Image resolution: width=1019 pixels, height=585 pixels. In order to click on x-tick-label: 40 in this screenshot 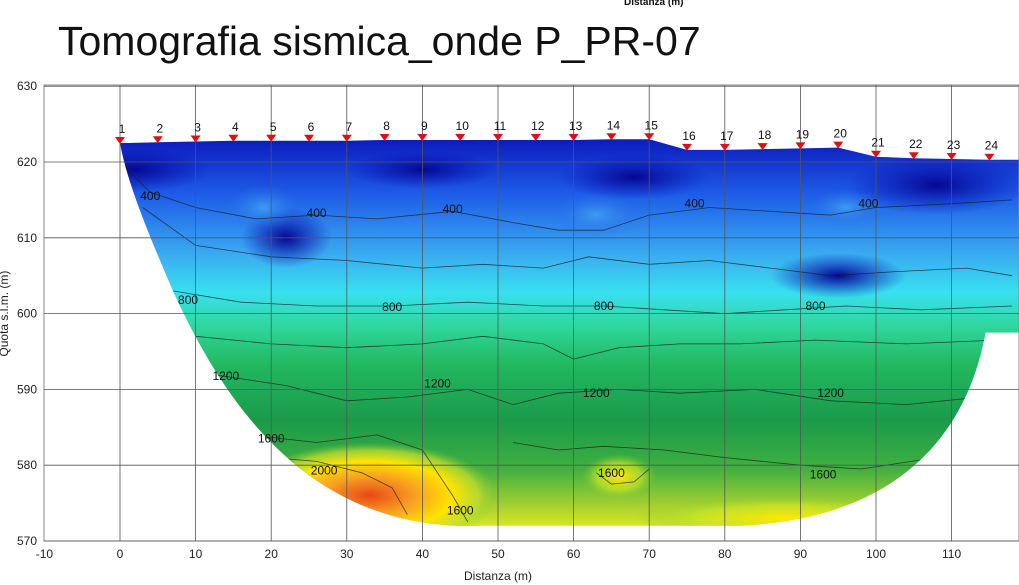, I will do `click(423, 554)`.